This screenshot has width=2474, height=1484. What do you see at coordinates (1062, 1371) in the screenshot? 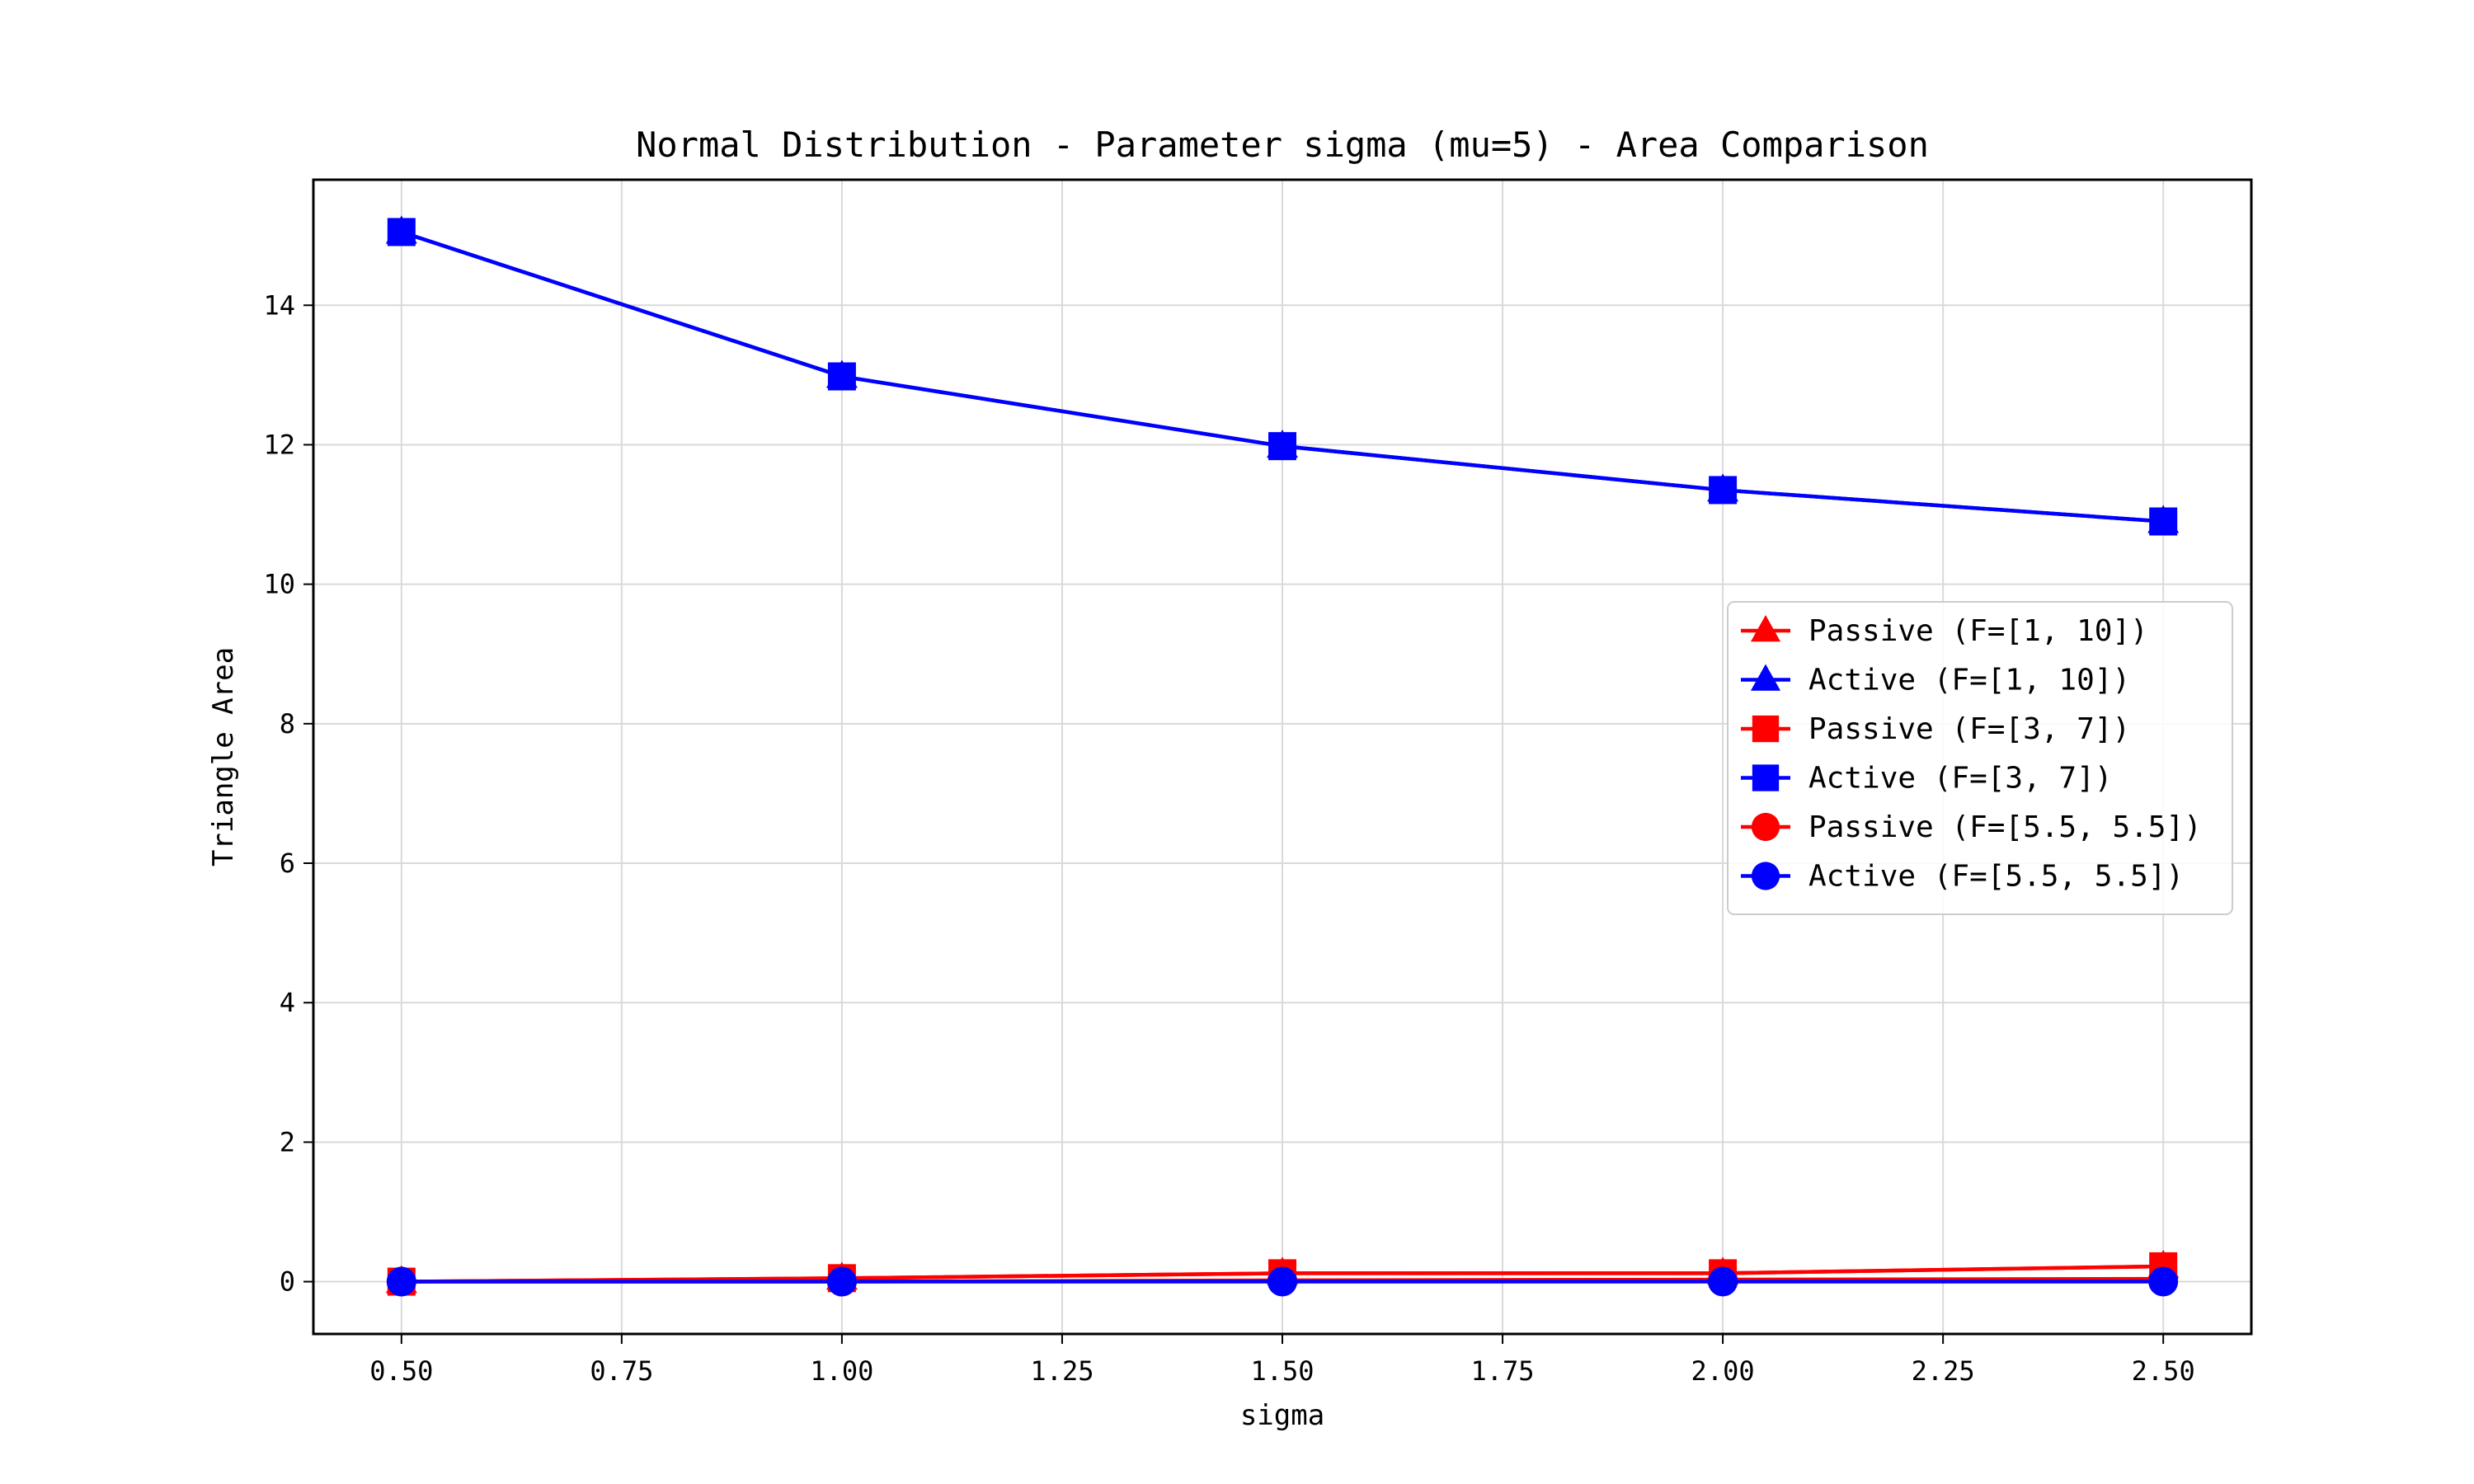
I see `x-tick-label: 1.25` at bounding box center [1062, 1371].